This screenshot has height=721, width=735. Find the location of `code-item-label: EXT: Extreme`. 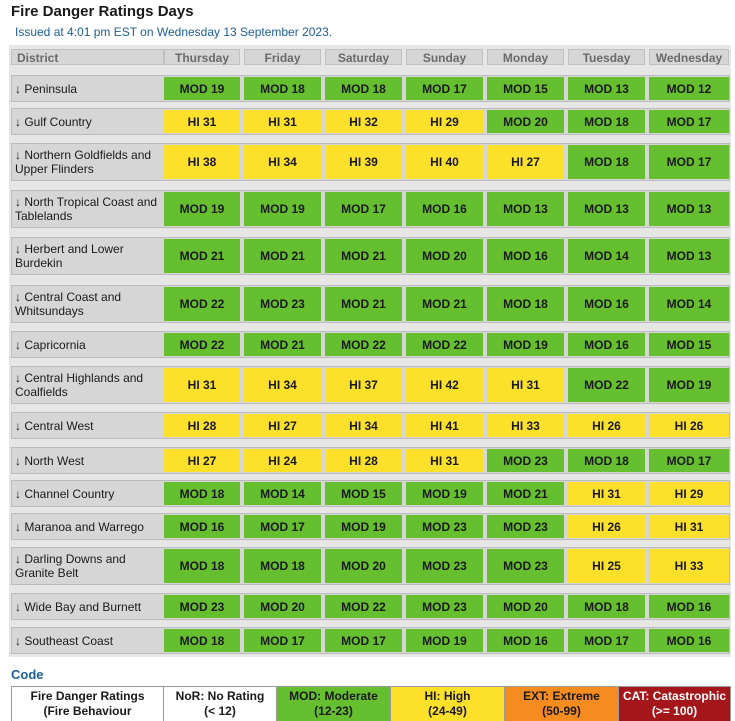

code-item-label: EXT: Extreme is located at coordinates (561, 696).